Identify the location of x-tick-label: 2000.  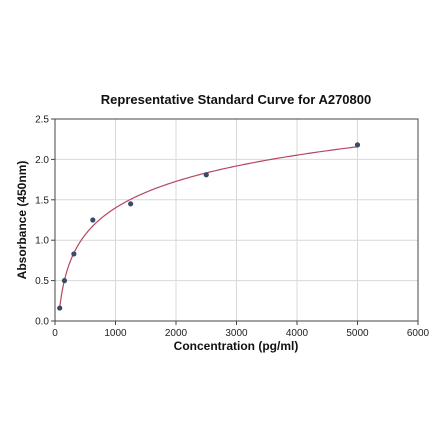
(176, 333).